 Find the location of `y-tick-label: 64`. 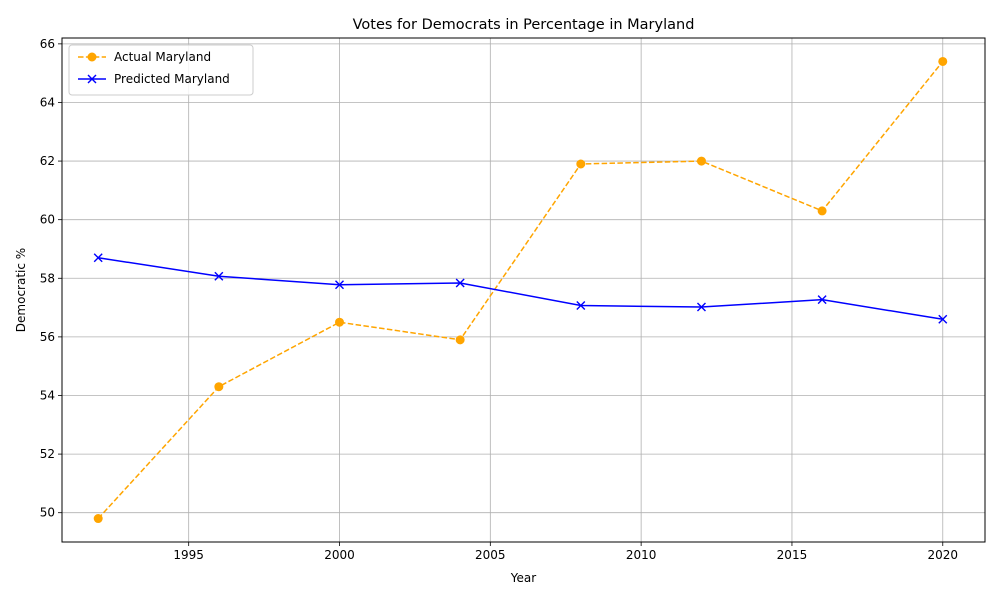

y-tick-label: 64 is located at coordinates (47, 102).